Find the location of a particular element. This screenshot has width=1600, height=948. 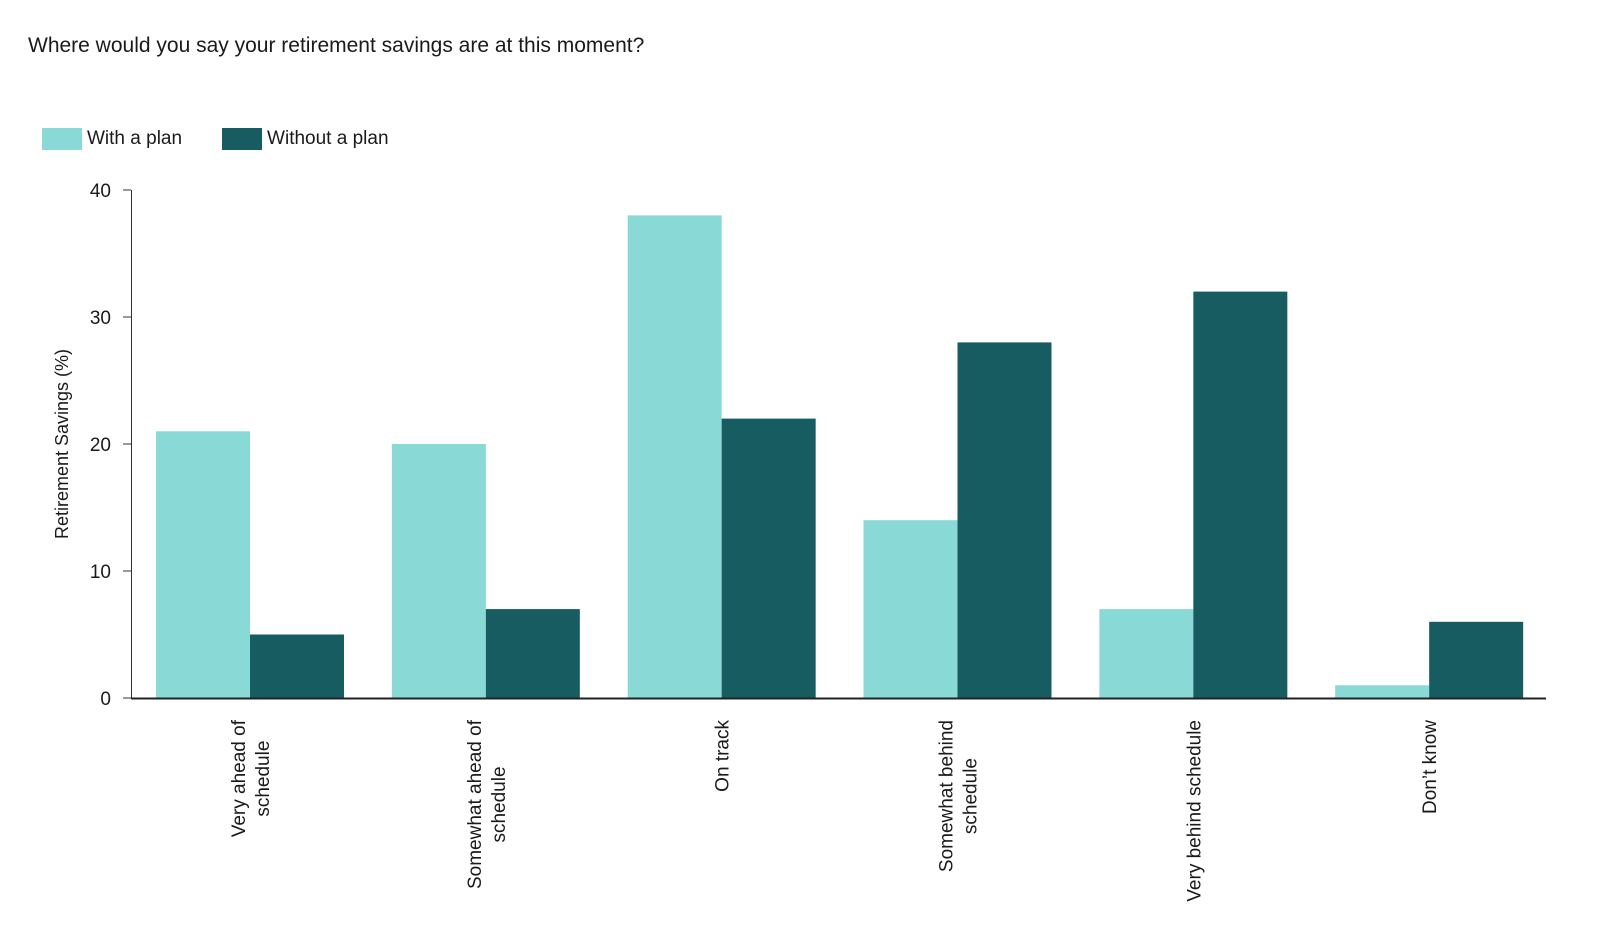

x-category-label-line: Somewhat behind is located at coordinates (947, 796).